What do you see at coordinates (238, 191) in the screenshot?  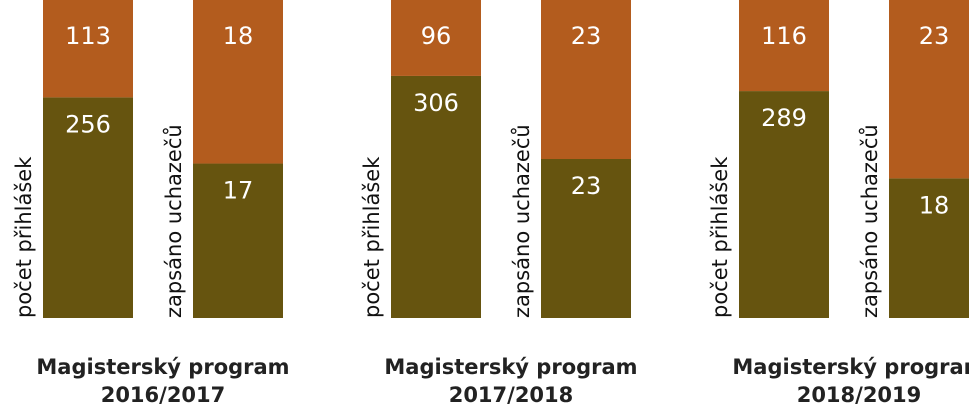 I see `data-label: 17` at bounding box center [238, 191].